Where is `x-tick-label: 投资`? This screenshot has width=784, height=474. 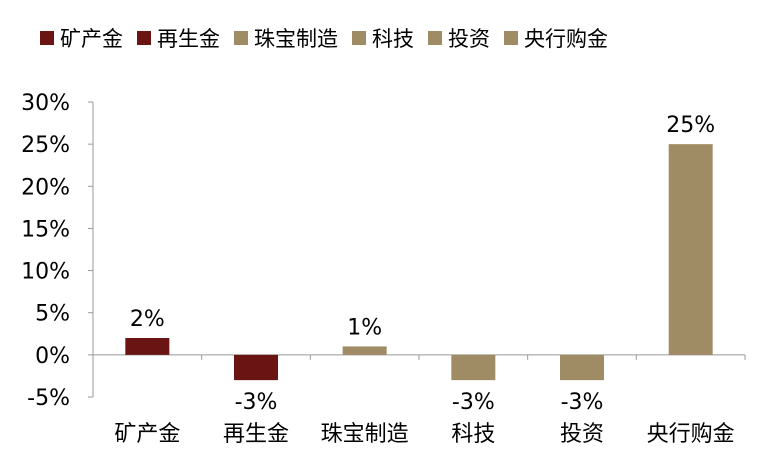 x-tick-label: 投资 is located at coordinates (582, 434).